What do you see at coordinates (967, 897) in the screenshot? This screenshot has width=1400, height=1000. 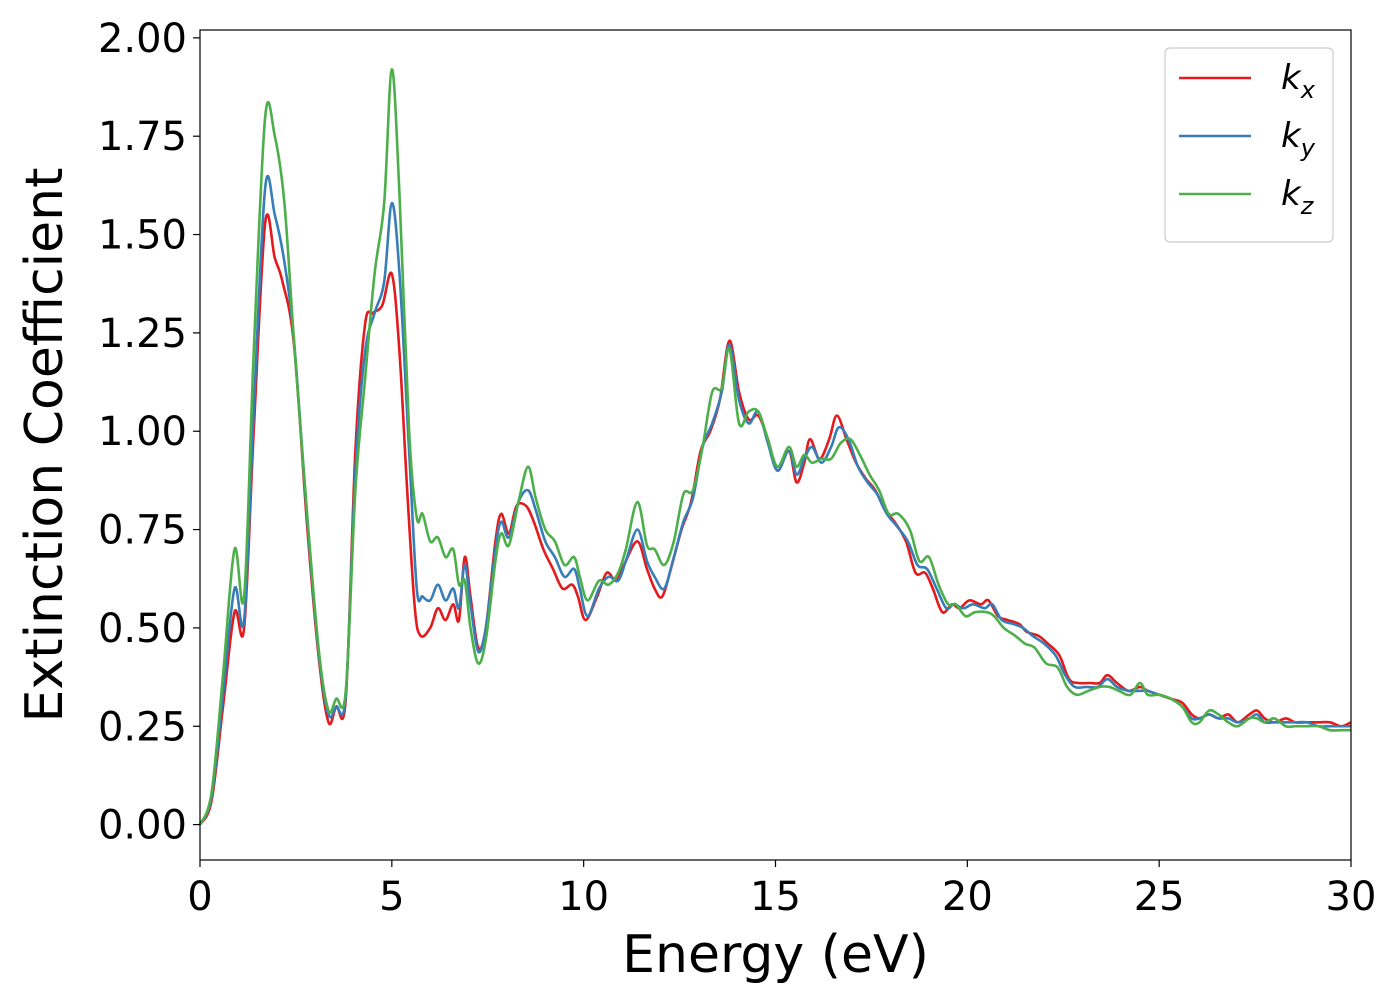 I see `x-tick-label: 20` at bounding box center [967, 897].